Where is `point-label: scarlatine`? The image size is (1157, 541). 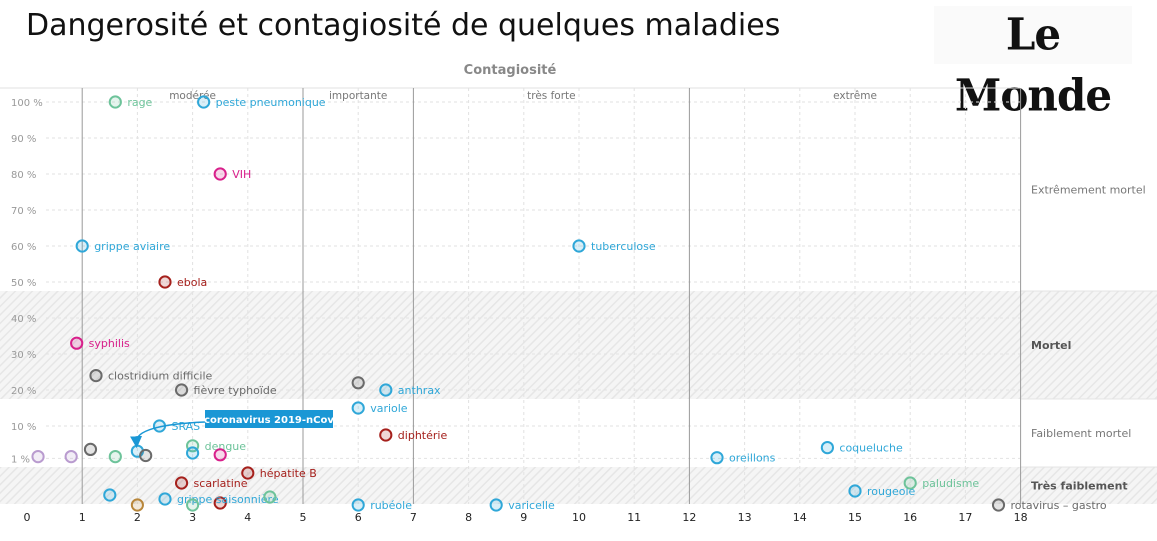
point-label: scarlatine is located at coordinates (221, 483).